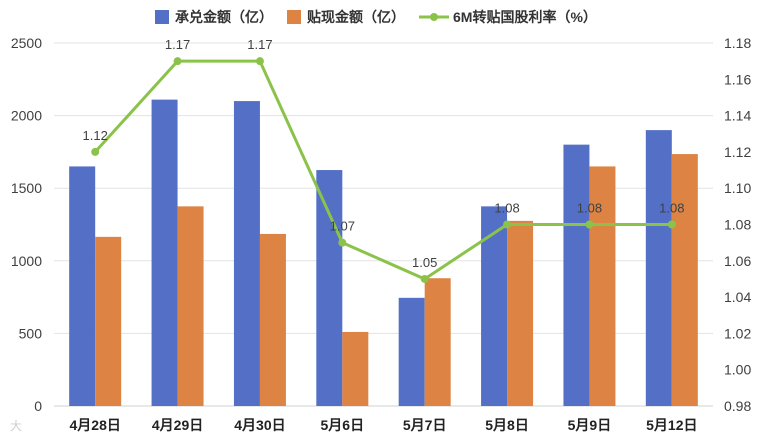 The image size is (763, 441). I want to click on left-tick-label: 0, so click(38, 406).